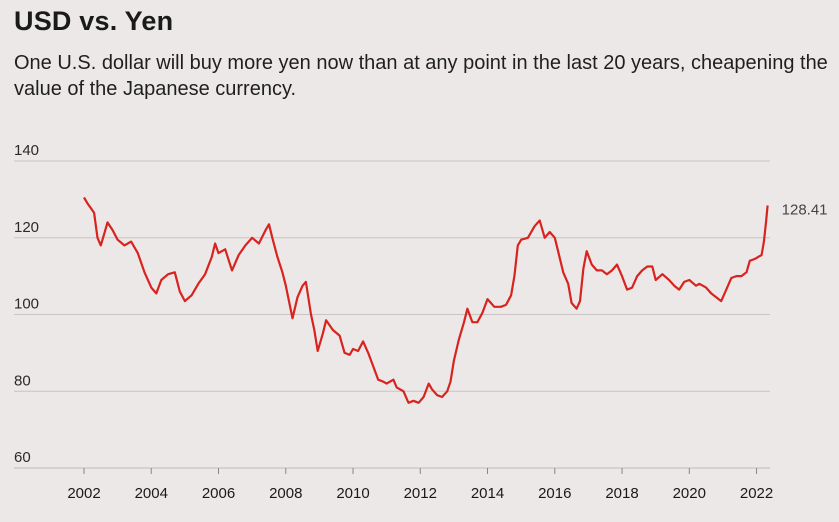  What do you see at coordinates (22, 457) in the screenshot?
I see `y-tick-label: 60` at bounding box center [22, 457].